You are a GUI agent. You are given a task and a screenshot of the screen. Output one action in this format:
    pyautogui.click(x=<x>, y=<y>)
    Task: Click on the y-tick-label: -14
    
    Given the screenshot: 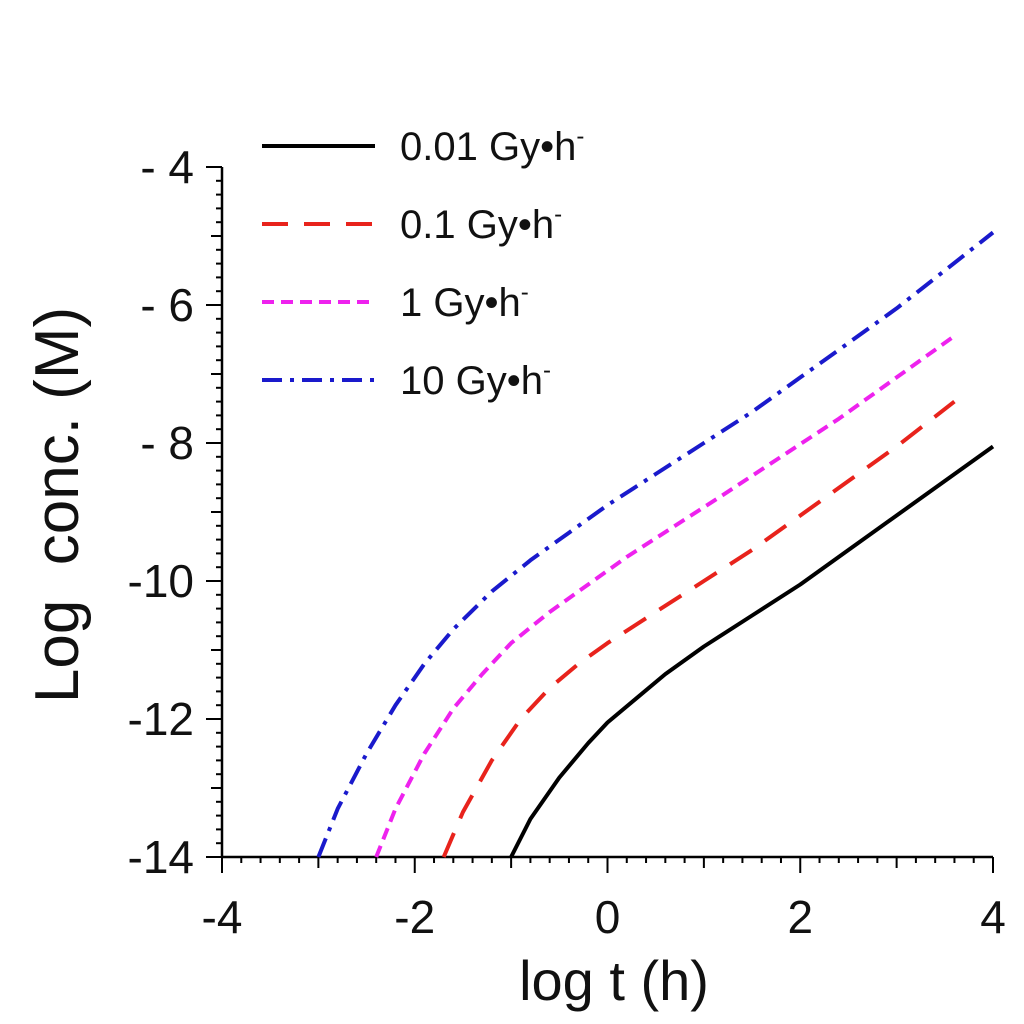 What is the action you would take?
    pyautogui.click(x=161, y=857)
    